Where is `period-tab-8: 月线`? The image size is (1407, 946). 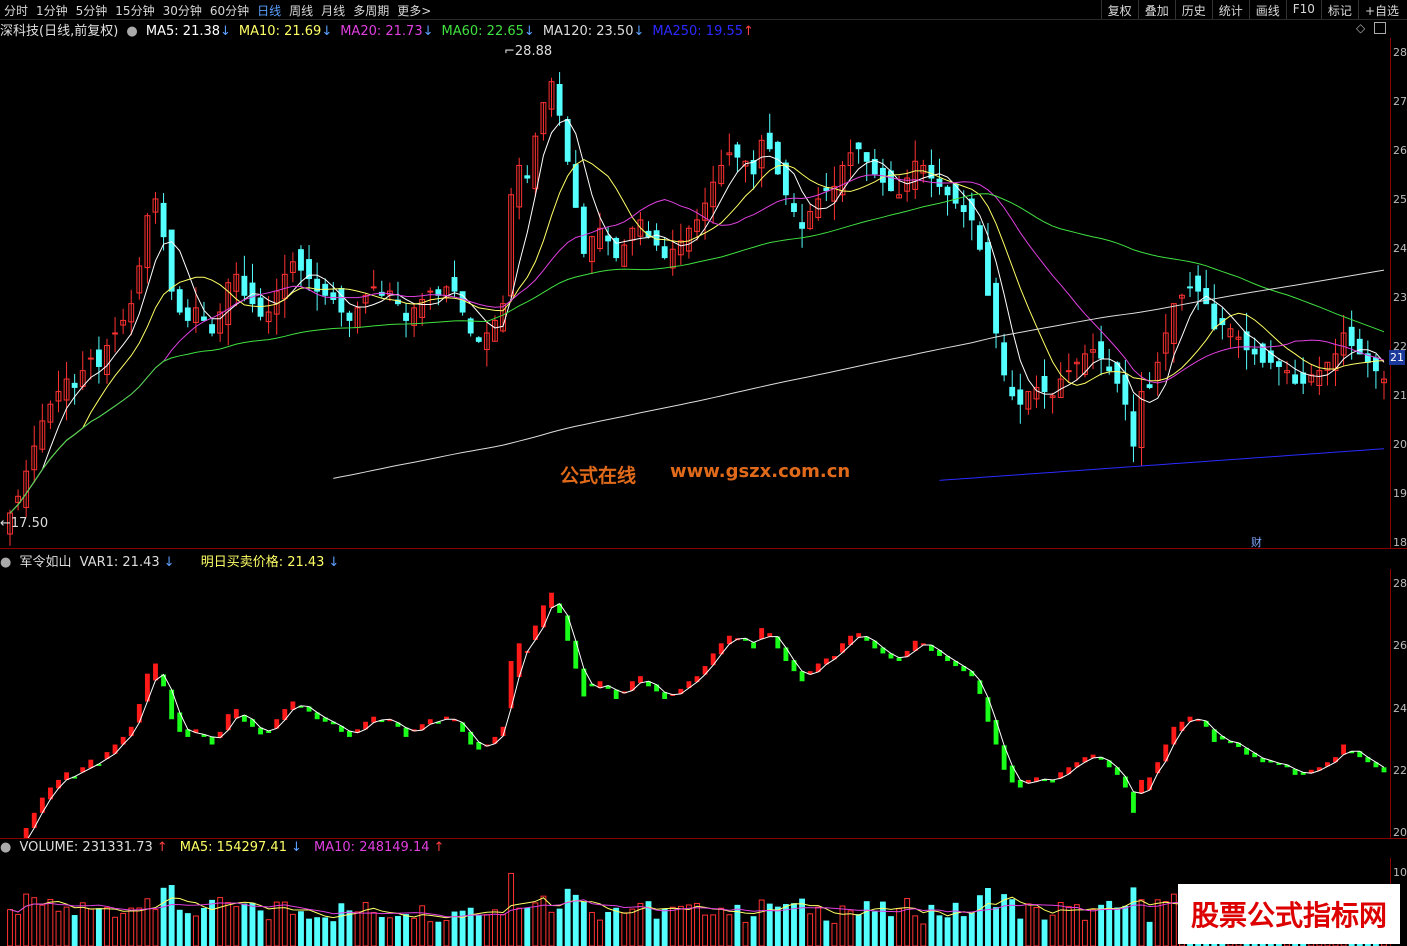
period-tab-8: 月线 is located at coordinates (333, 11).